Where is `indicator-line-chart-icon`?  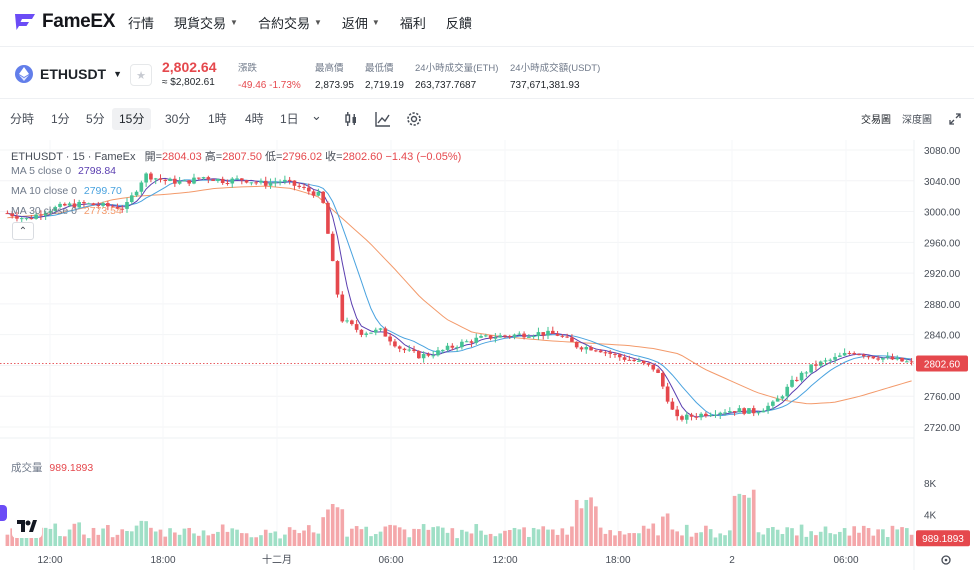
indicator-line-chart-icon is located at coordinates (383, 119).